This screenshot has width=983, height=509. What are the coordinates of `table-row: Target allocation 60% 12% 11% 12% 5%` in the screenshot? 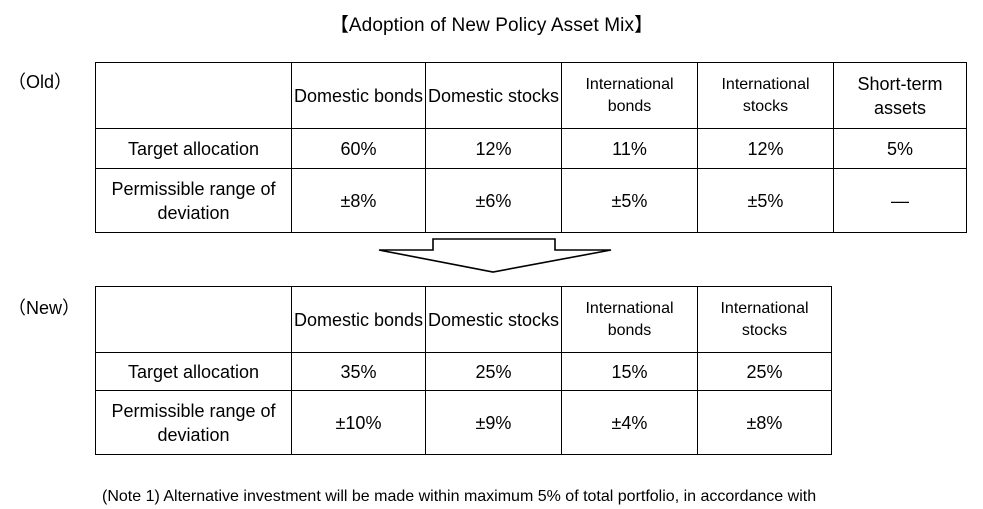 It's located at (531, 148).